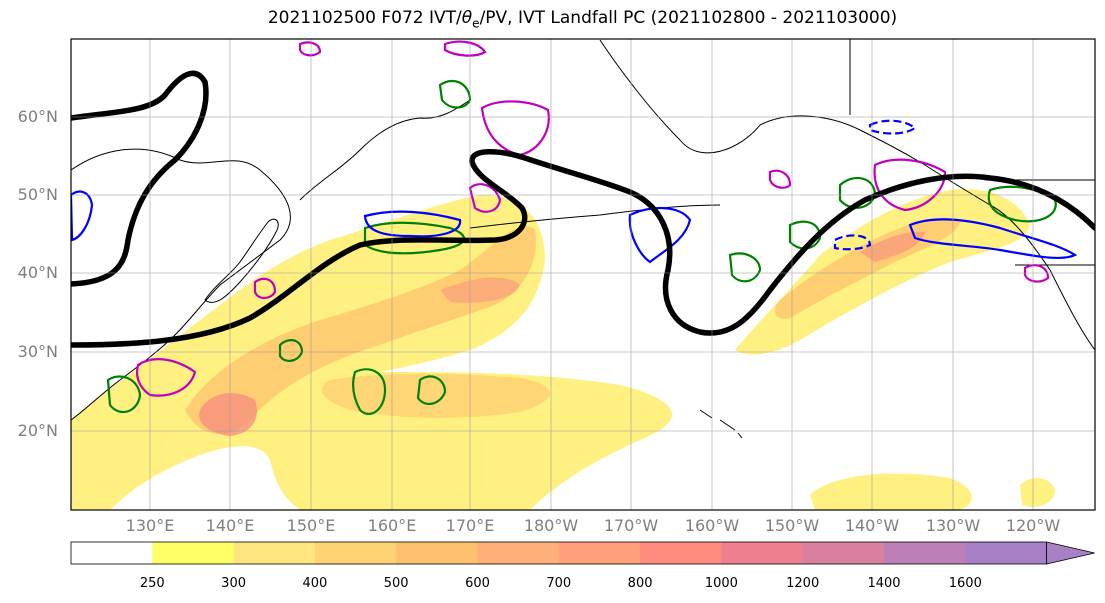  What do you see at coordinates (480, 290) in the screenshot?
I see `ivt-band-high-central` at bounding box center [480, 290].